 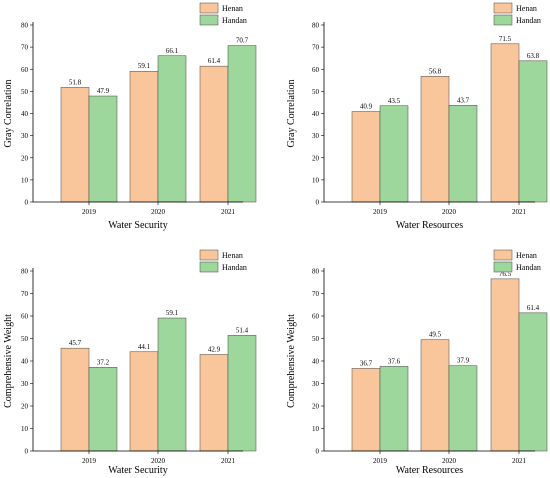 I want to click on data-label: 44.1, so click(x=144, y=347).